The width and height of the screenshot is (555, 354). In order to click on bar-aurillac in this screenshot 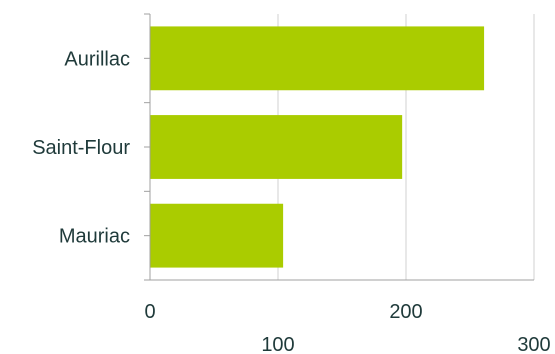, I will do `click(317, 58)`.